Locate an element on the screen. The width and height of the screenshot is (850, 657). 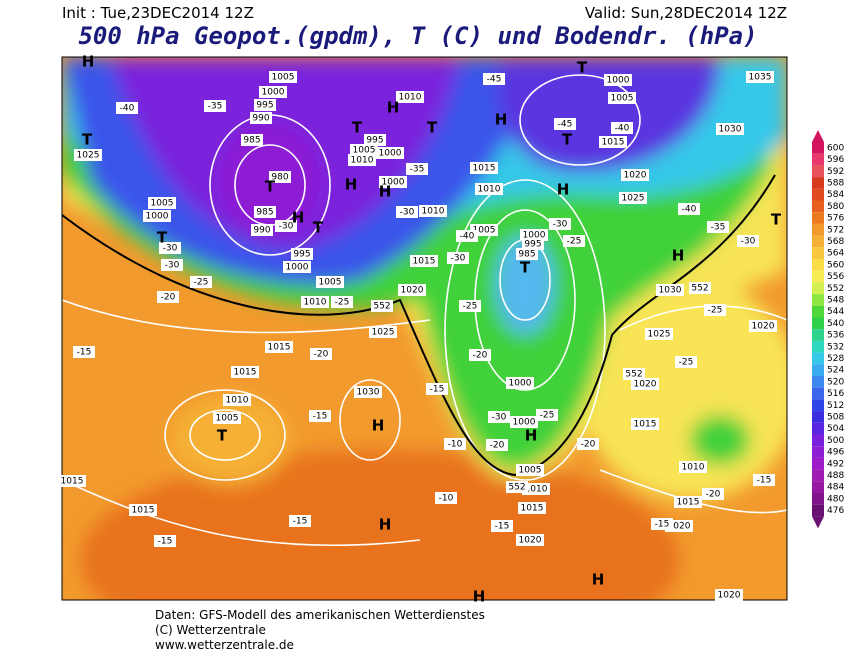
temperature-label: -15 is located at coordinates (320, 417).